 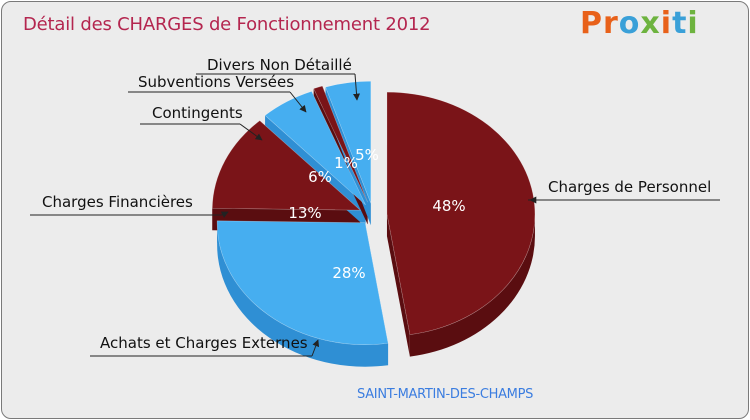 I want to click on callout-label: Divers Non Détaillé, so click(x=279, y=65).